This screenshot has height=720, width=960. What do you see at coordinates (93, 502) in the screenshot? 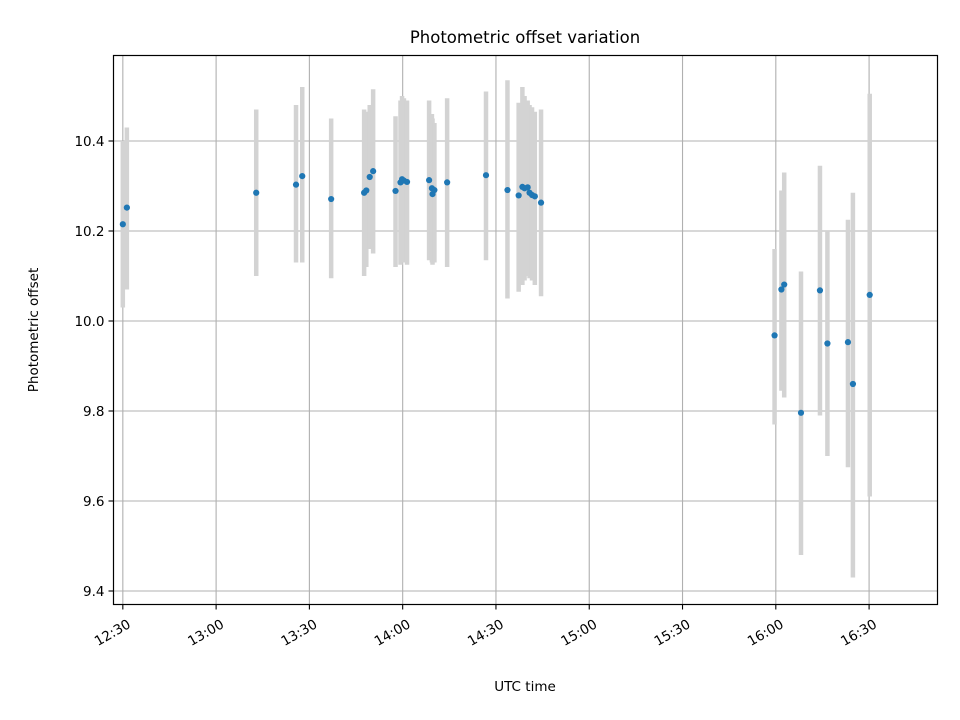
I see `y-tick-label: 9.6` at bounding box center [93, 502].